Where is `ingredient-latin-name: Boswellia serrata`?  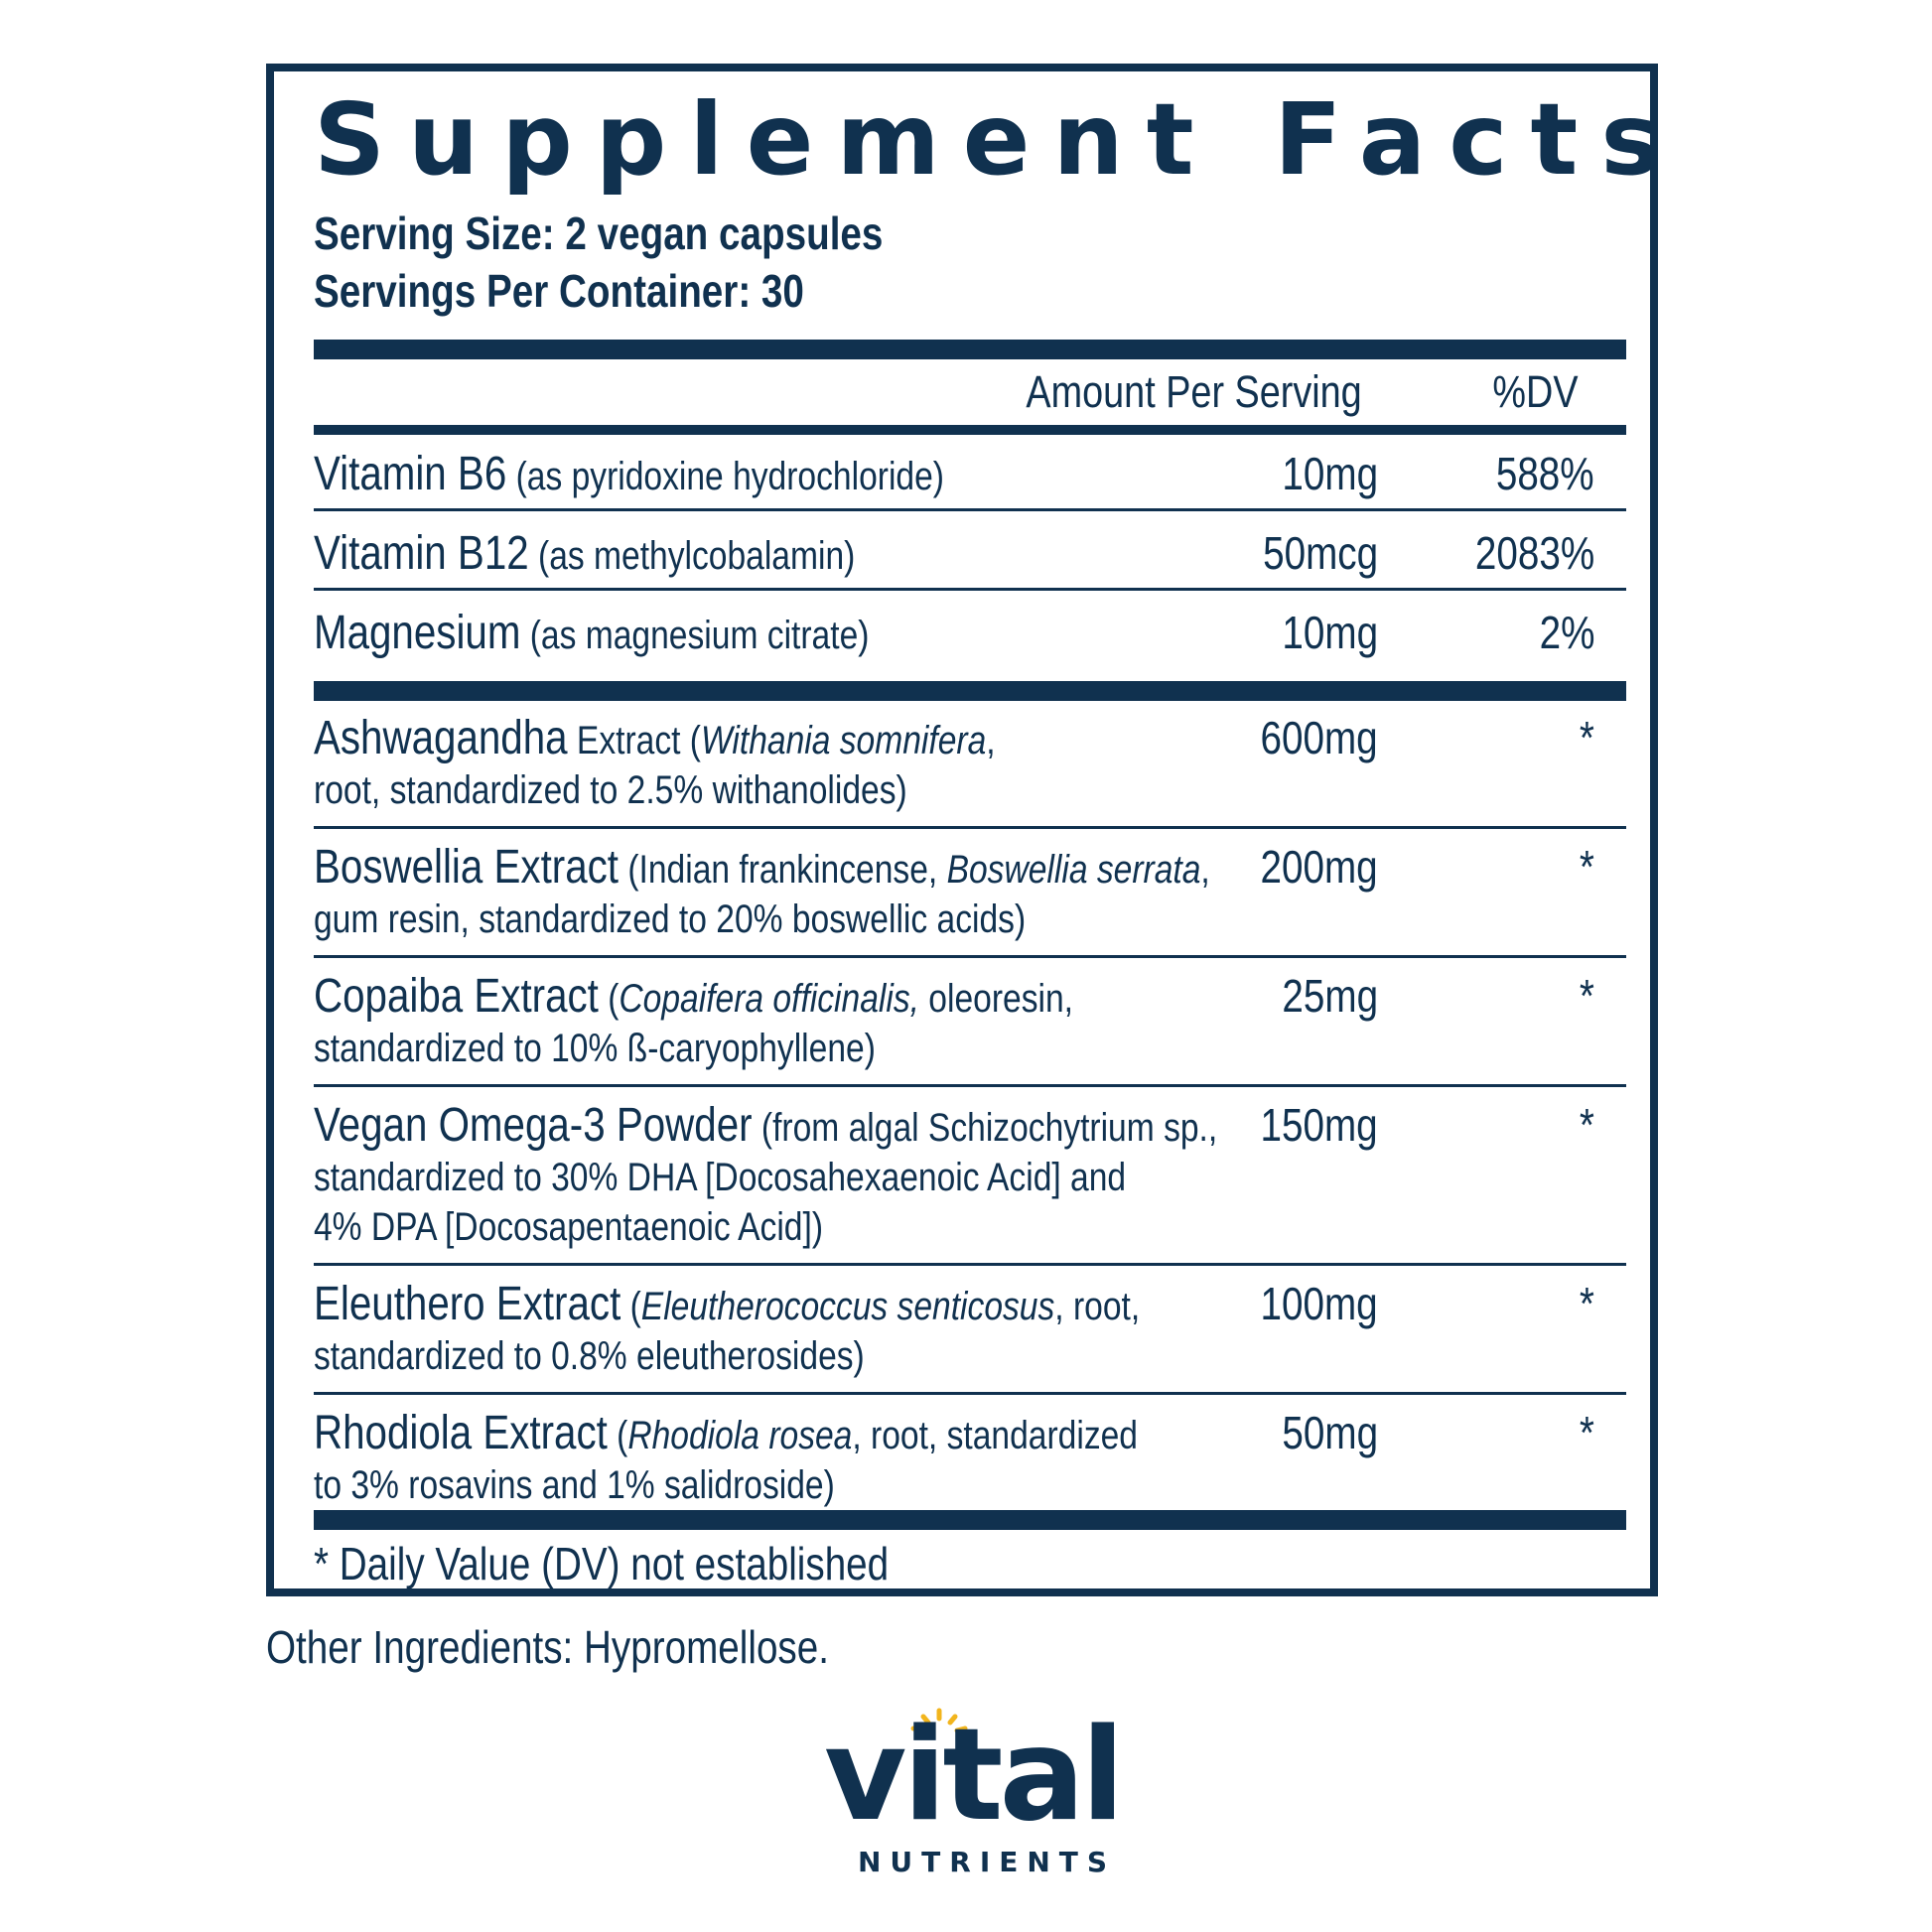
ingredient-latin-name: Boswellia serrata is located at coordinates (1074, 870).